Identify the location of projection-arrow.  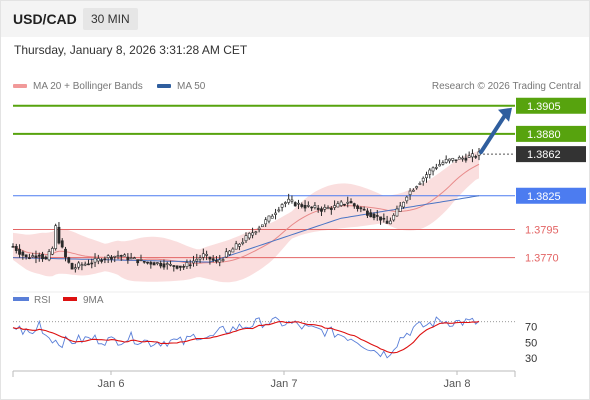
(493, 133).